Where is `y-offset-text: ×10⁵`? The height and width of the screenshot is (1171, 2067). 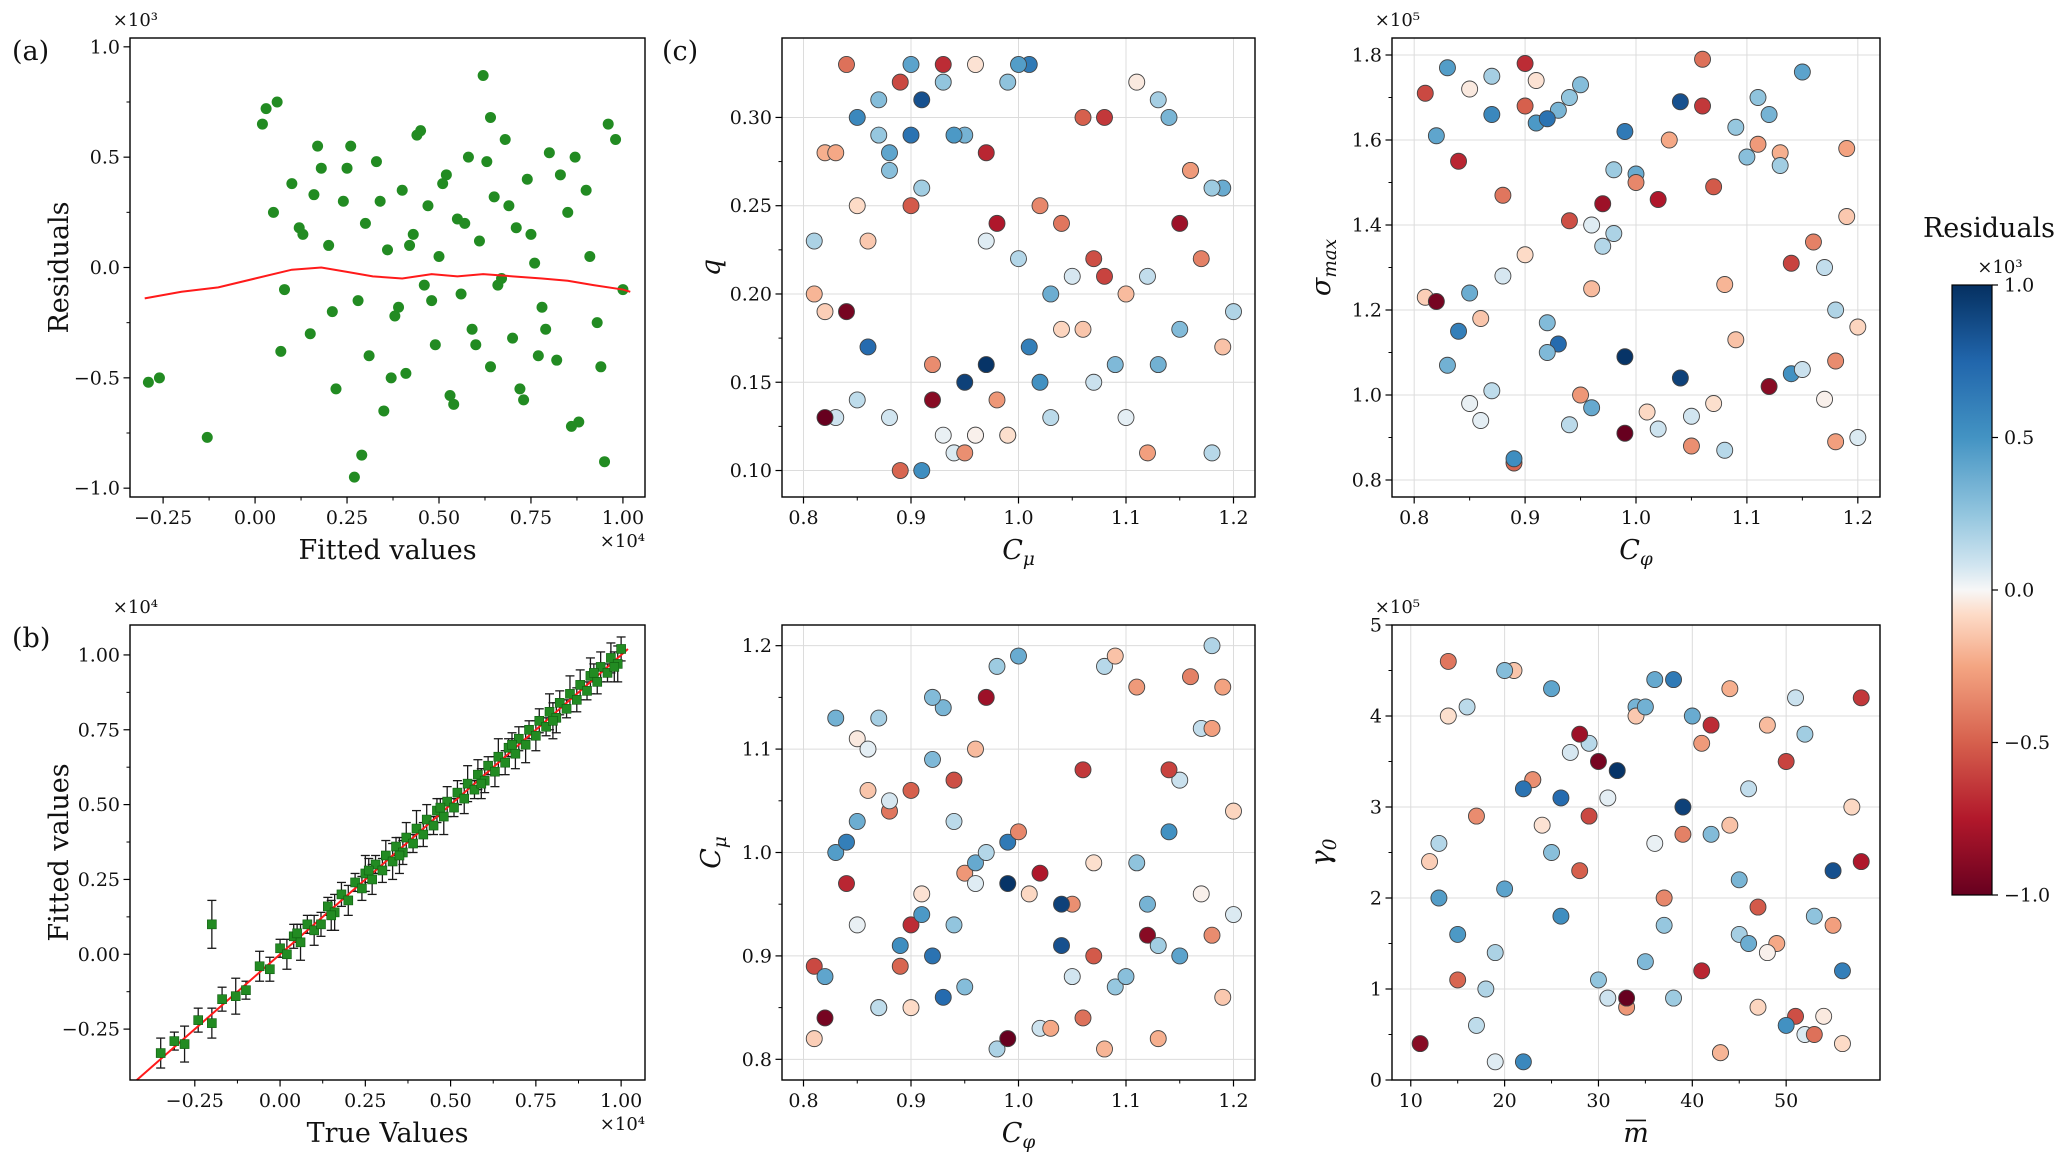
y-offset-text: ×10⁵ is located at coordinates (1397, 607).